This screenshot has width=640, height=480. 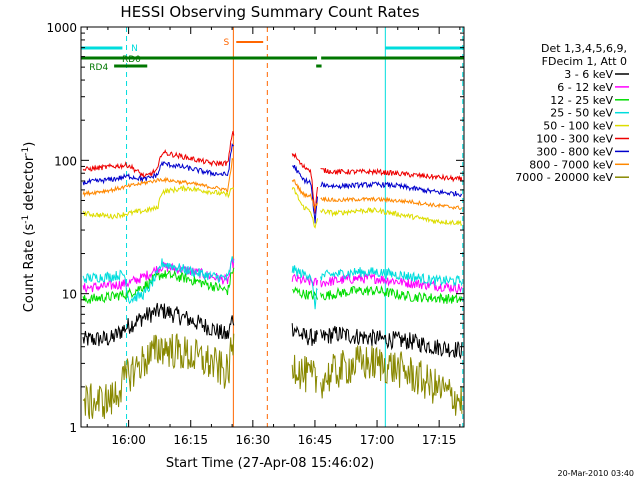 What do you see at coordinates (190, 440) in the screenshot?
I see `x-tick-label: 16:15` at bounding box center [190, 440].